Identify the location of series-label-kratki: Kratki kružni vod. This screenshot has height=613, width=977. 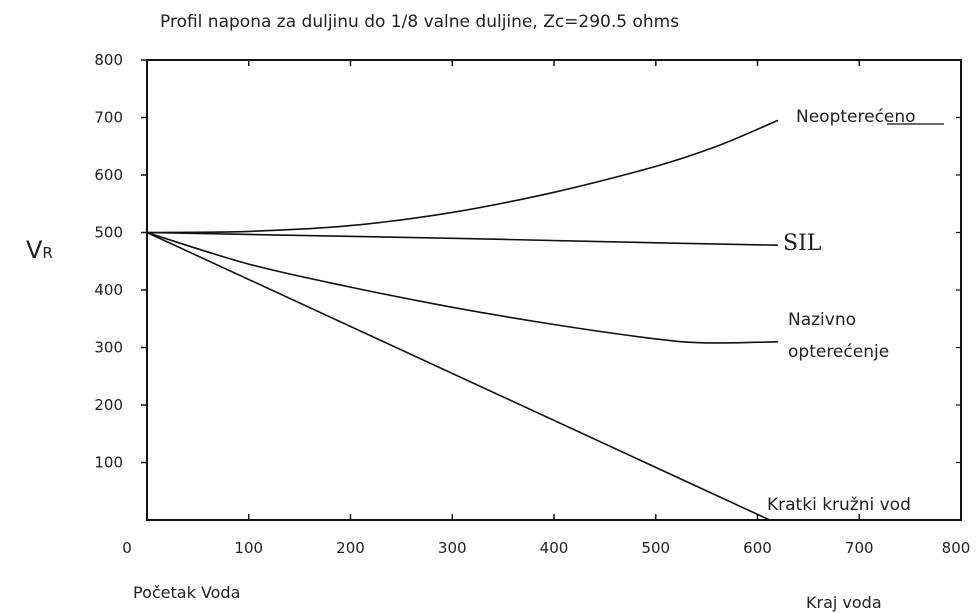
(839, 505).